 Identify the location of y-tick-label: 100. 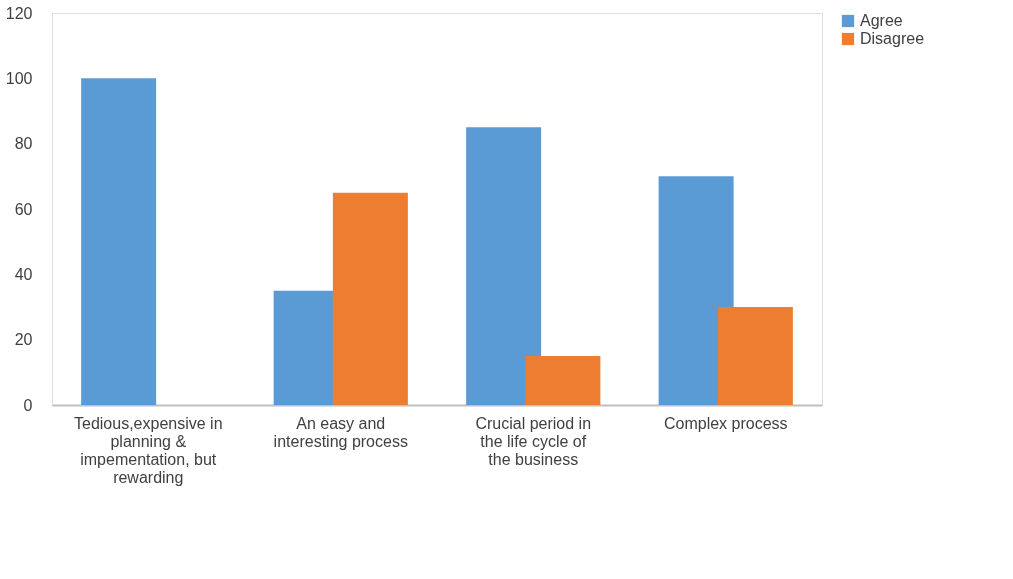
(19, 78).